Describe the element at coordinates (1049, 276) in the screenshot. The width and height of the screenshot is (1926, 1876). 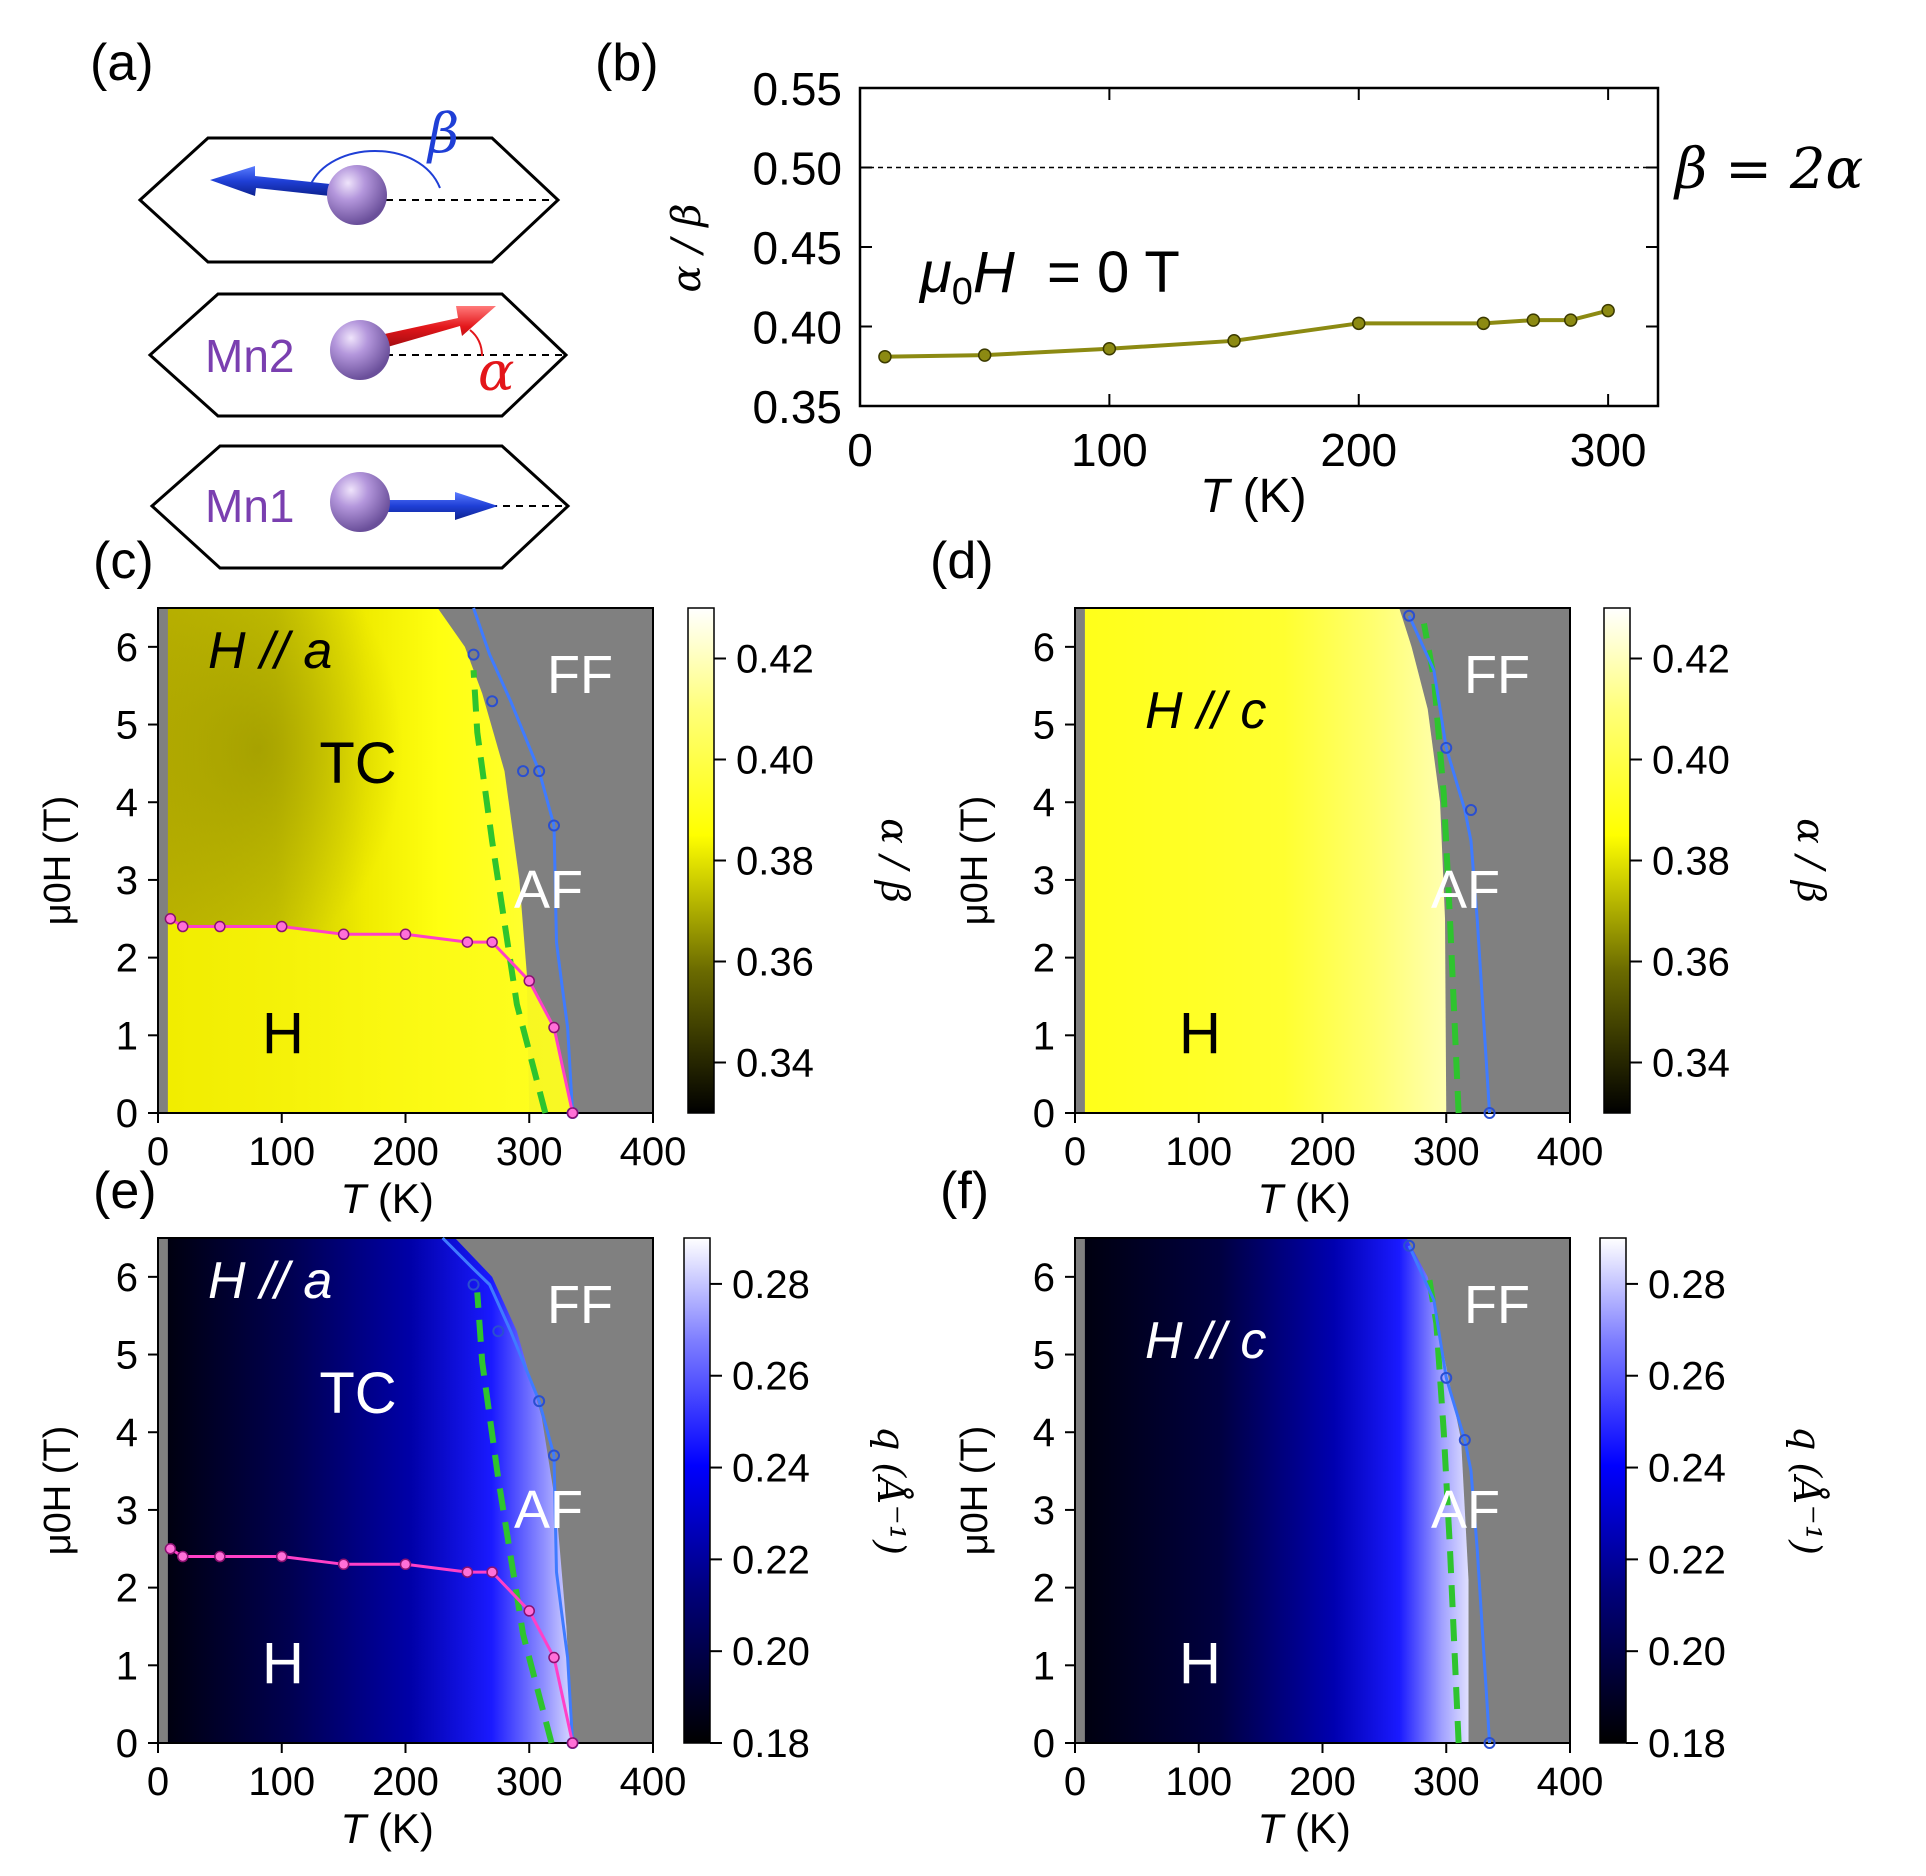
I see `field-annotation: μ0H = 0 T` at that location.